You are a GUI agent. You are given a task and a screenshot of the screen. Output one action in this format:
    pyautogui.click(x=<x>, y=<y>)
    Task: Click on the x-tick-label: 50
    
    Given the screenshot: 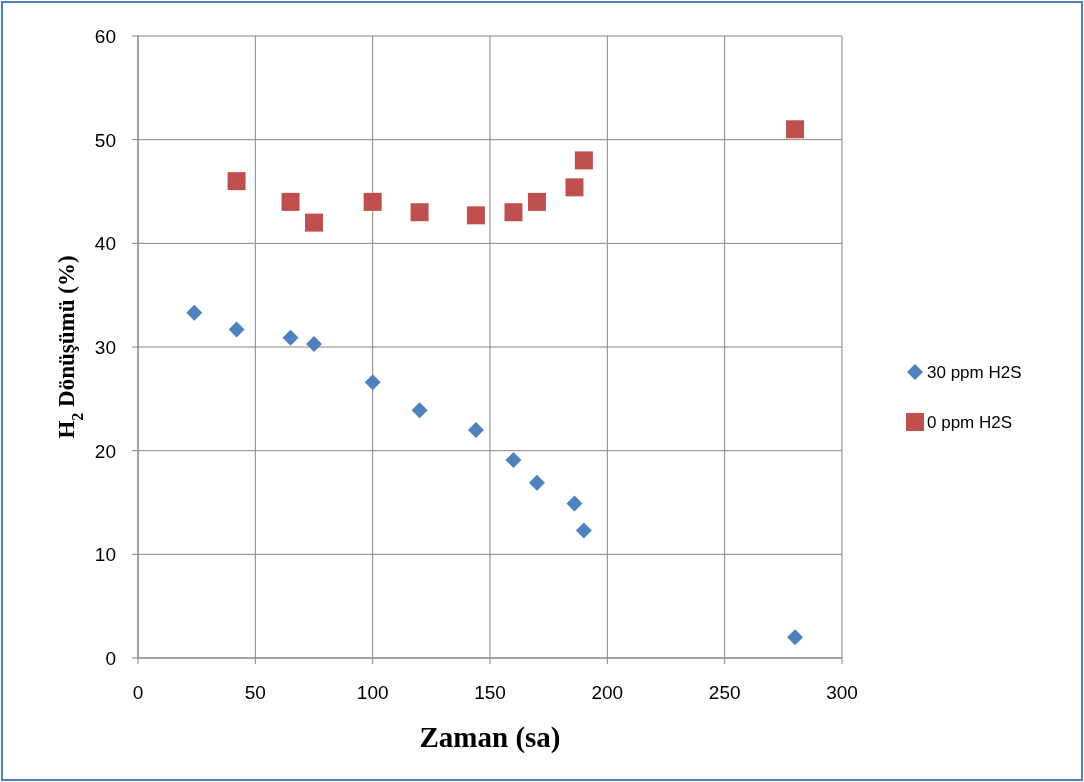 What is the action you would take?
    pyautogui.click(x=255, y=692)
    